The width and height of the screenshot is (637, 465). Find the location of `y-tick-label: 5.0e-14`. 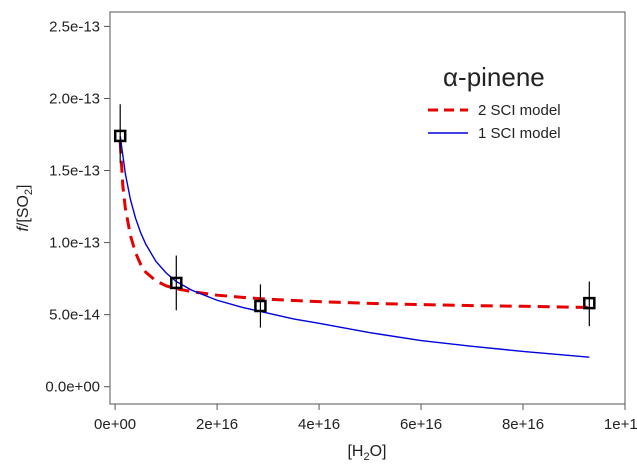

y-tick-label: 5.0e-14 is located at coordinates (74, 315).